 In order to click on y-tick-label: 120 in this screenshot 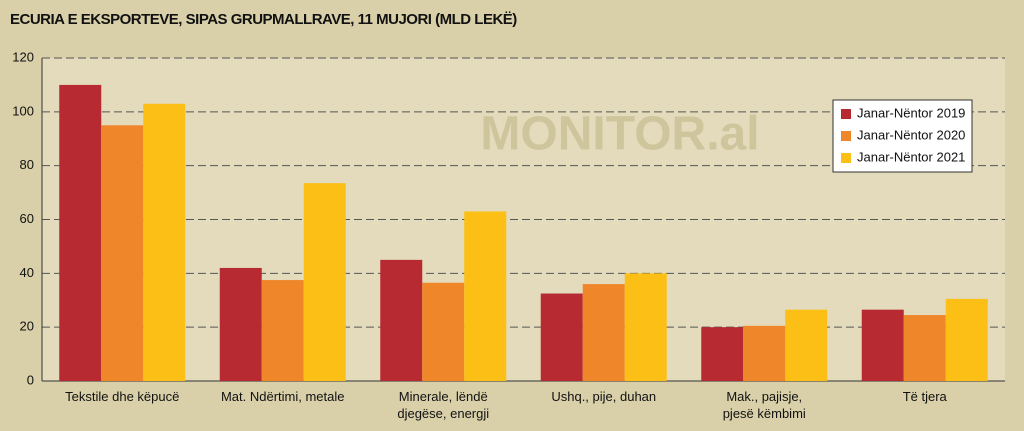, I will do `click(23, 56)`.